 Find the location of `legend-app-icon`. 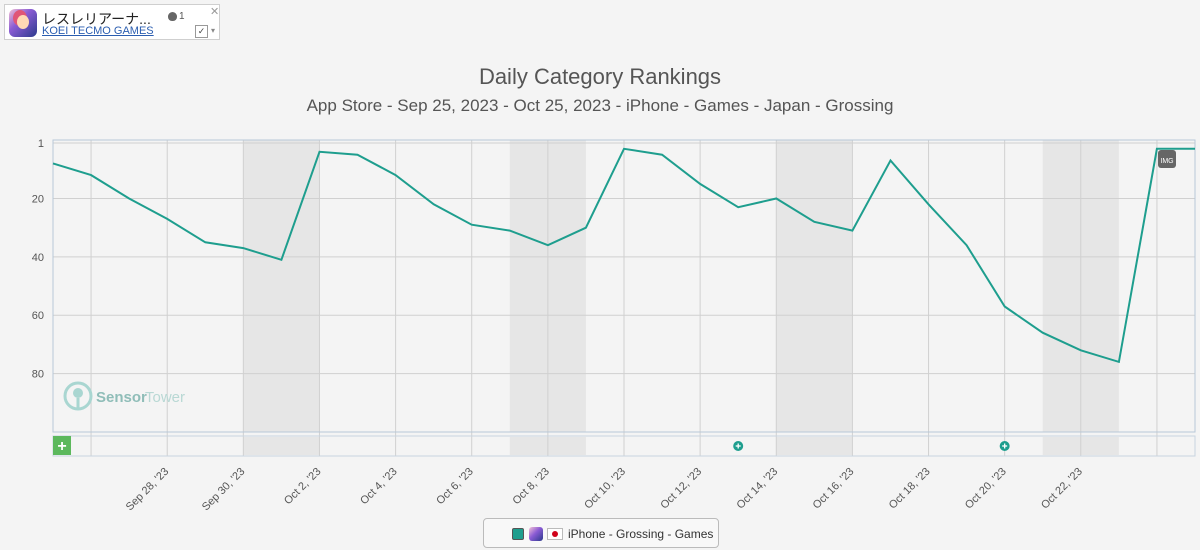

legend-app-icon is located at coordinates (536, 534).